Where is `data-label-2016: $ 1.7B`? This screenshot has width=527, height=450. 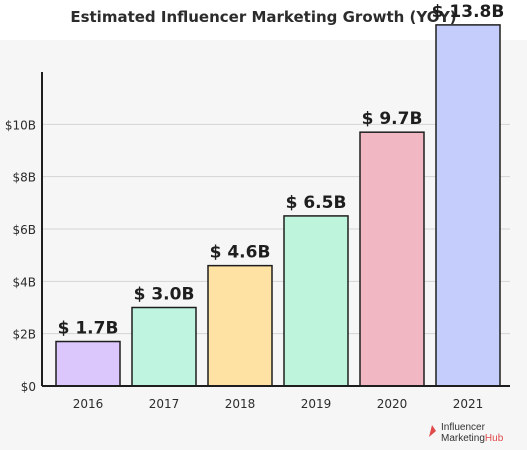
data-label-2016: $ 1.7B is located at coordinates (88, 329).